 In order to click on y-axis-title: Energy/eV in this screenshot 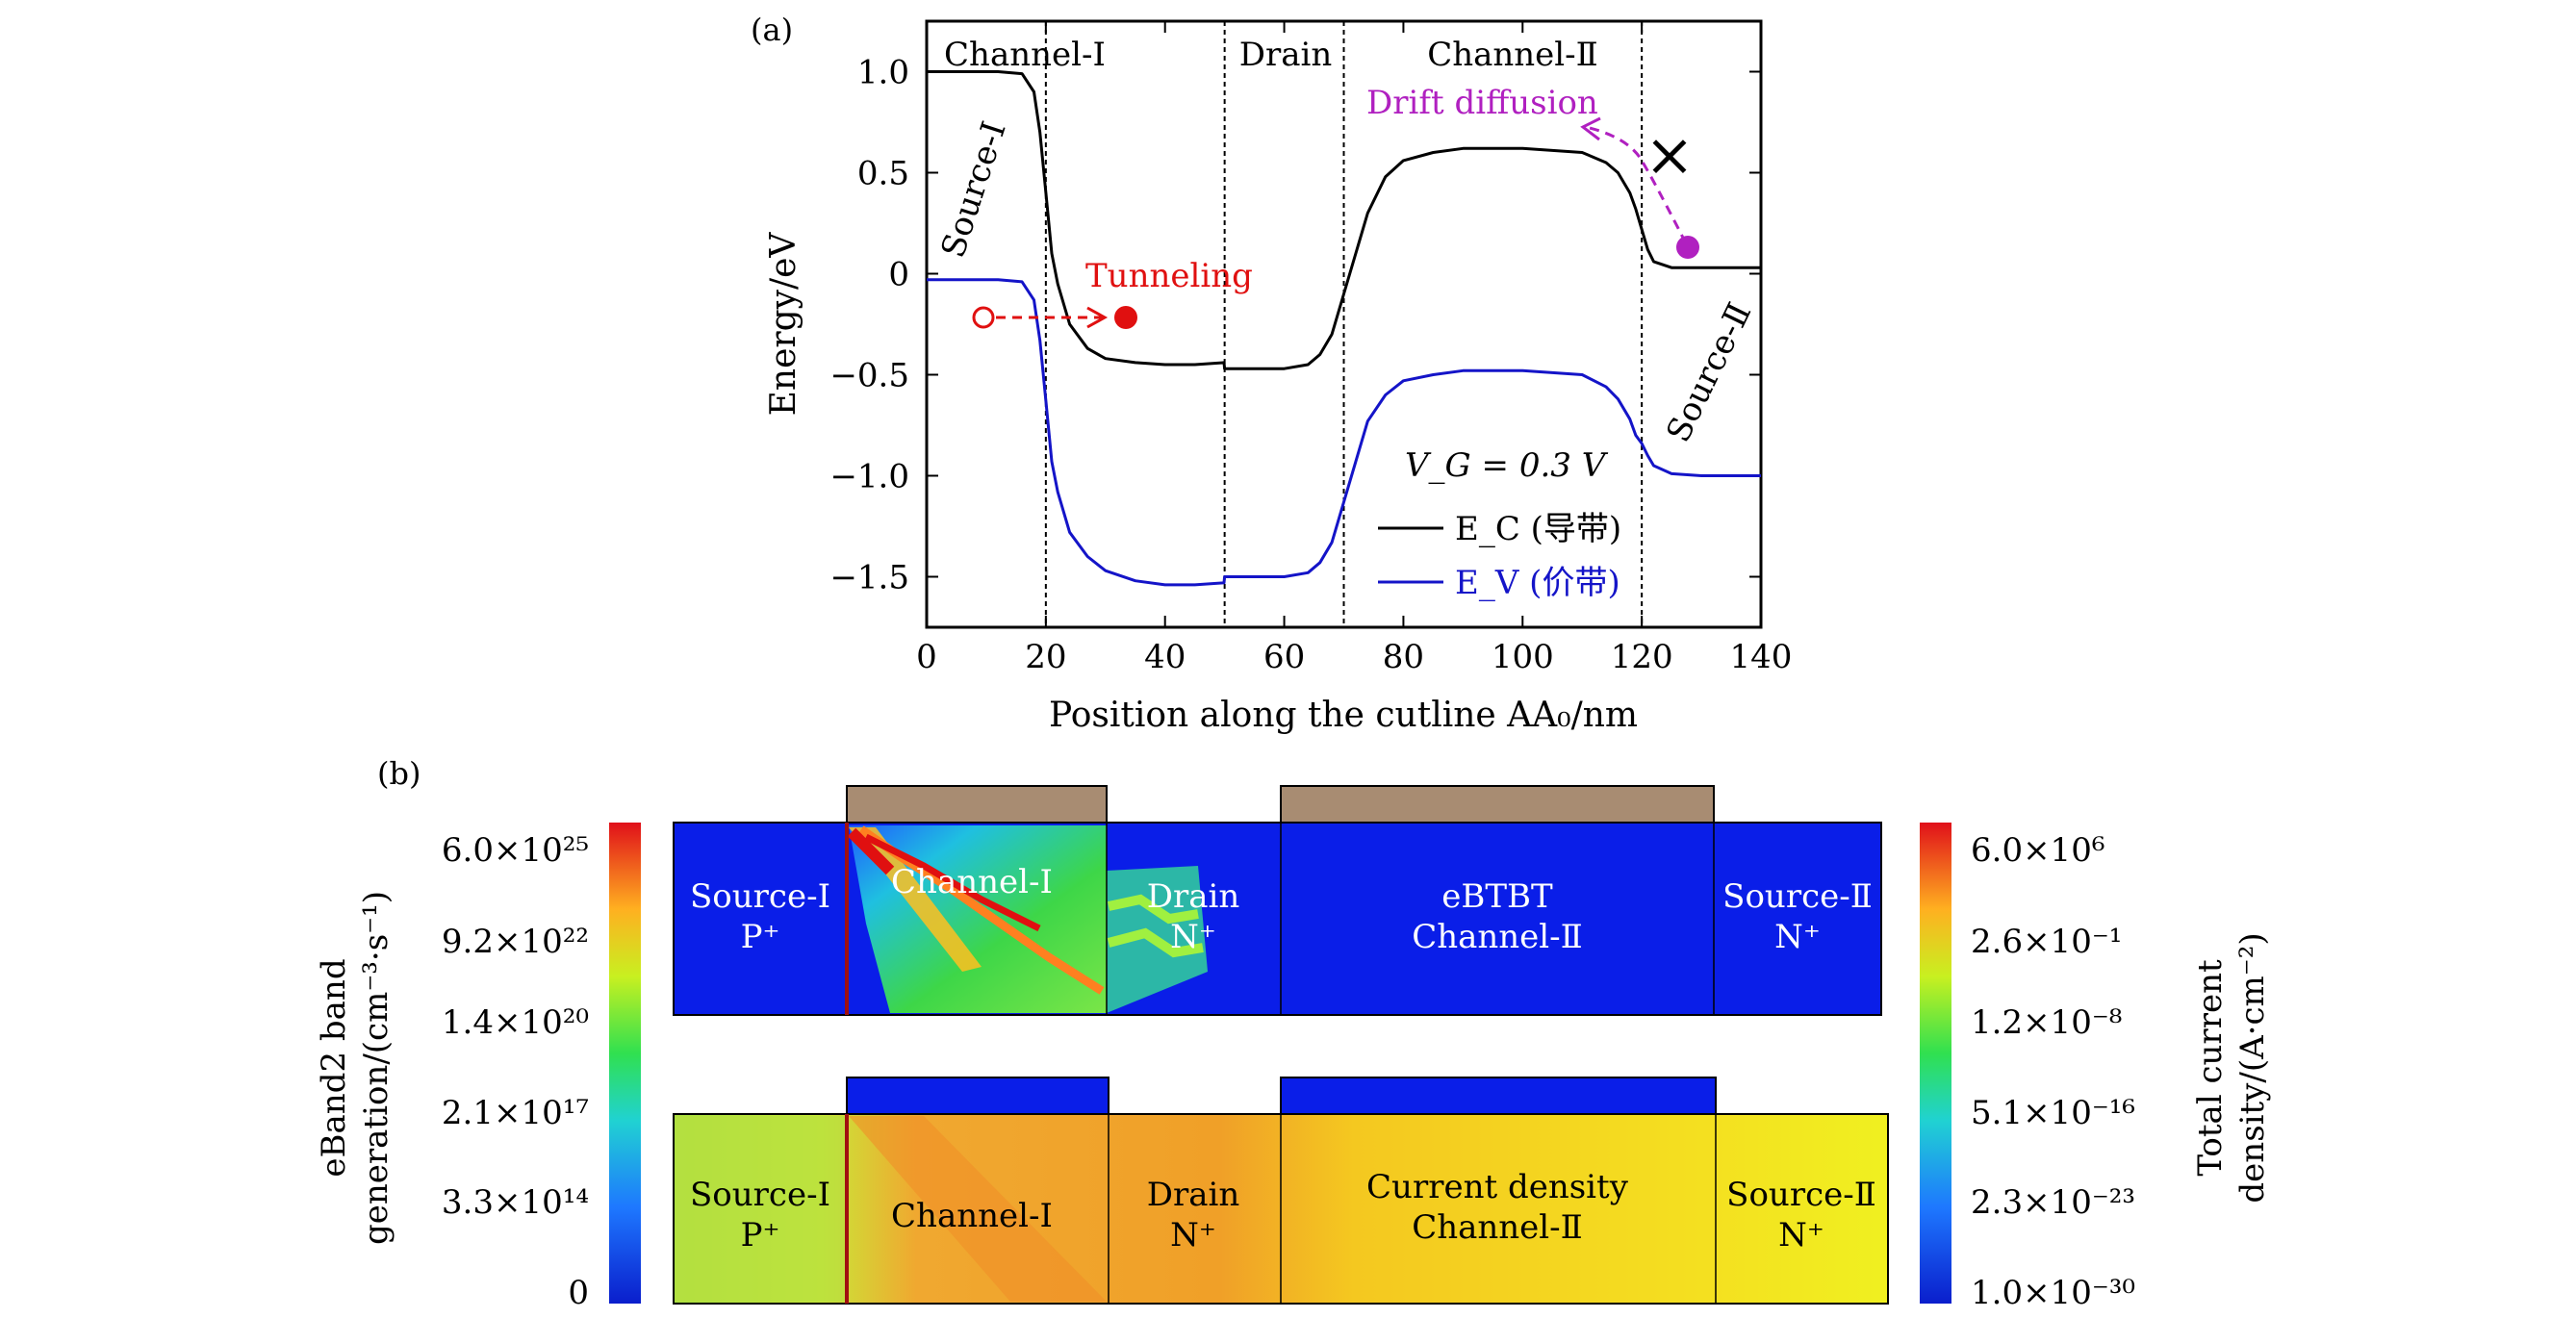, I will do `click(783, 324)`.